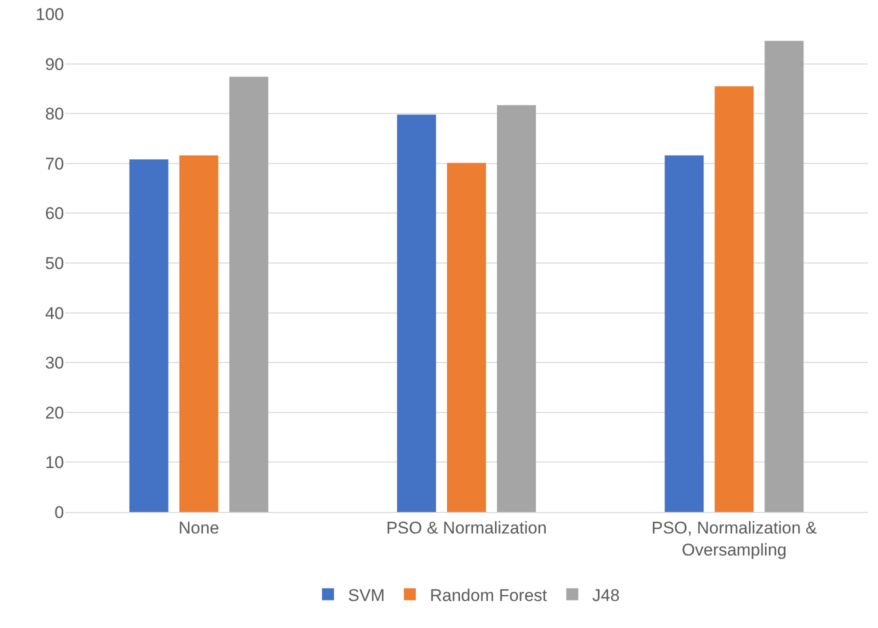 The height and width of the screenshot is (628, 878). What do you see at coordinates (54, 412) in the screenshot?
I see `y-tick-label: 20` at bounding box center [54, 412].